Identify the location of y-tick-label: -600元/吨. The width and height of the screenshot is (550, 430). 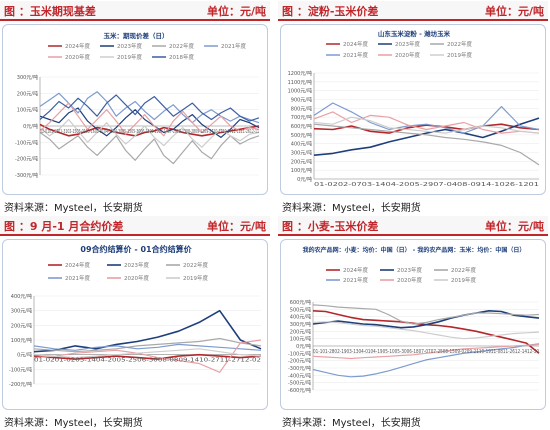
(299, 390).